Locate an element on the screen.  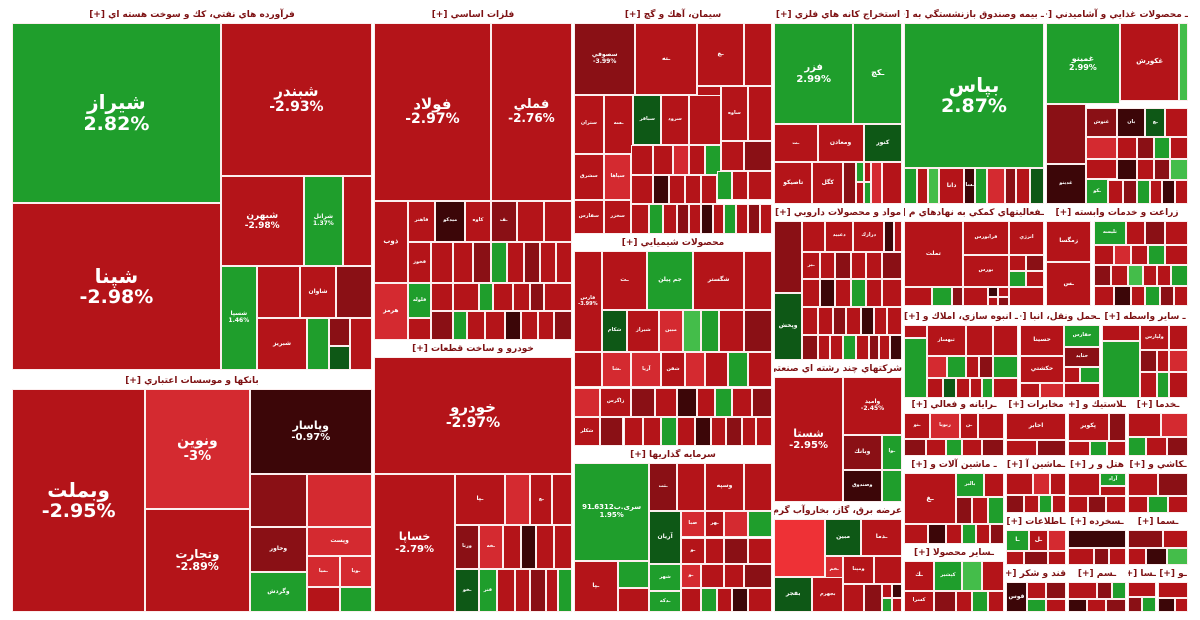
stock-tile-ـويا: ـويا is located at coordinates (355, 572).